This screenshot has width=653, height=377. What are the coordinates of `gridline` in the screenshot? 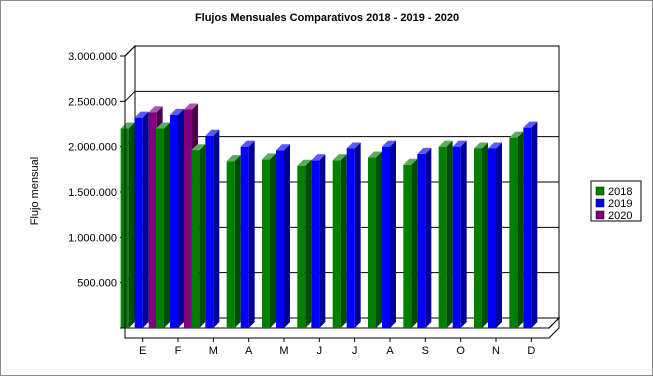 It's located at (341, 51).